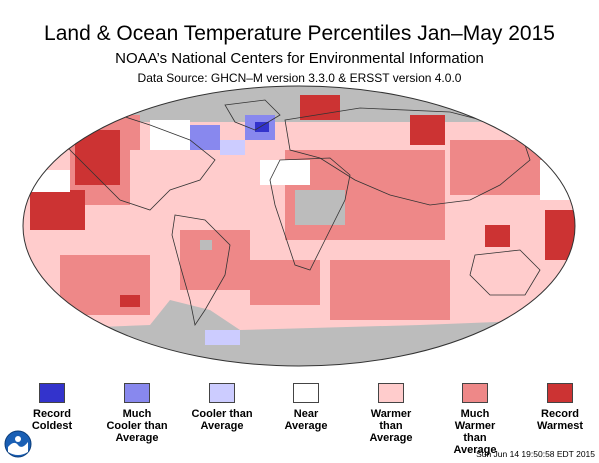 This screenshot has height=463, width=599. I want to click on record-warm-south-pacific, so click(130, 301).